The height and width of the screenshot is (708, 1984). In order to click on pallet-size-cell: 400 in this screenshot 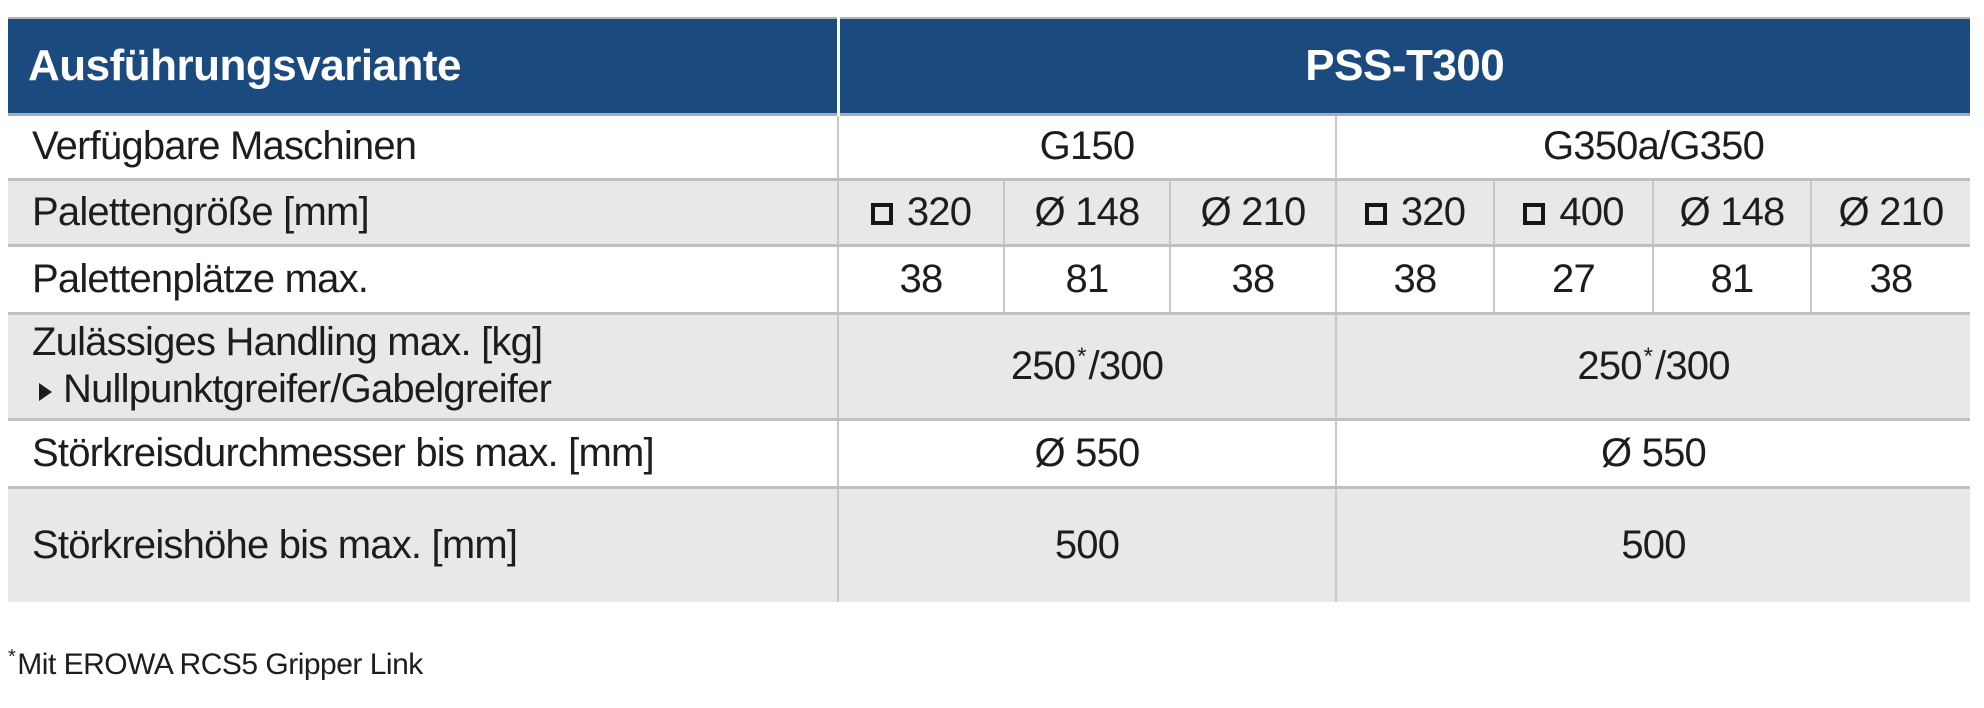, I will do `click(1573, 211)`.